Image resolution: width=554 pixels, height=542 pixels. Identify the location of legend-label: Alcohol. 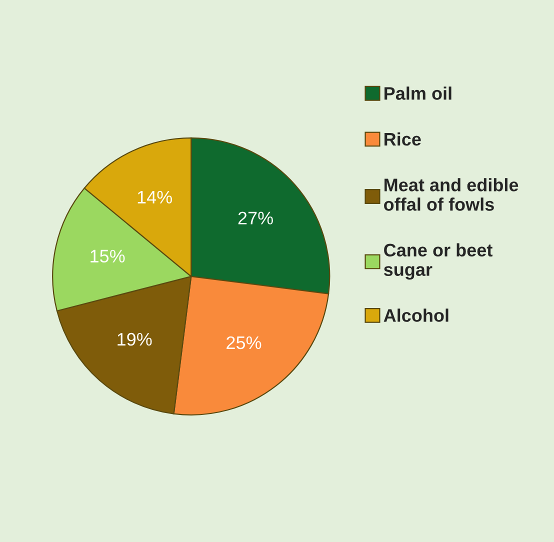
(416, 315).